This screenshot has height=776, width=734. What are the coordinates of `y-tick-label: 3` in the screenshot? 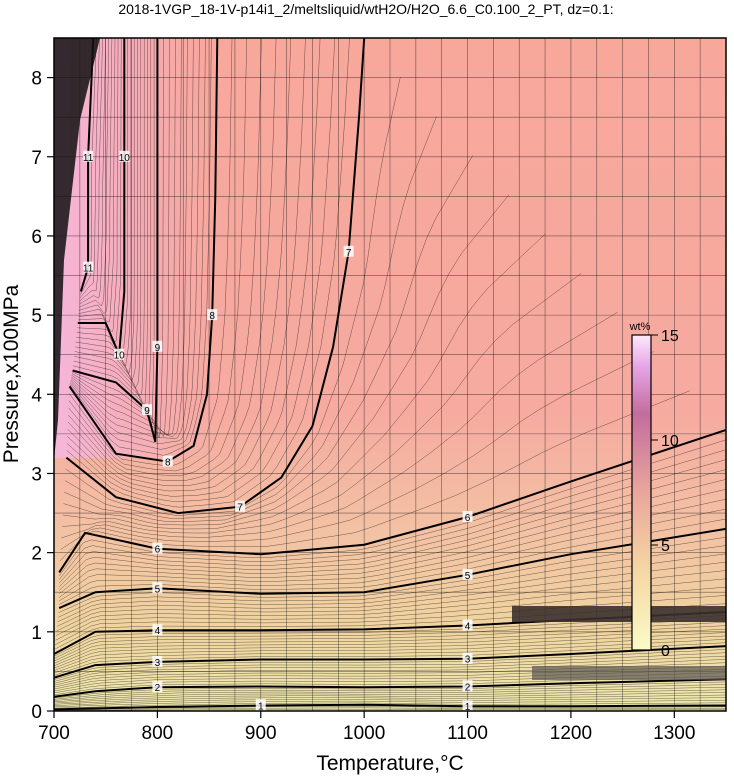 It's located at (36, 474).